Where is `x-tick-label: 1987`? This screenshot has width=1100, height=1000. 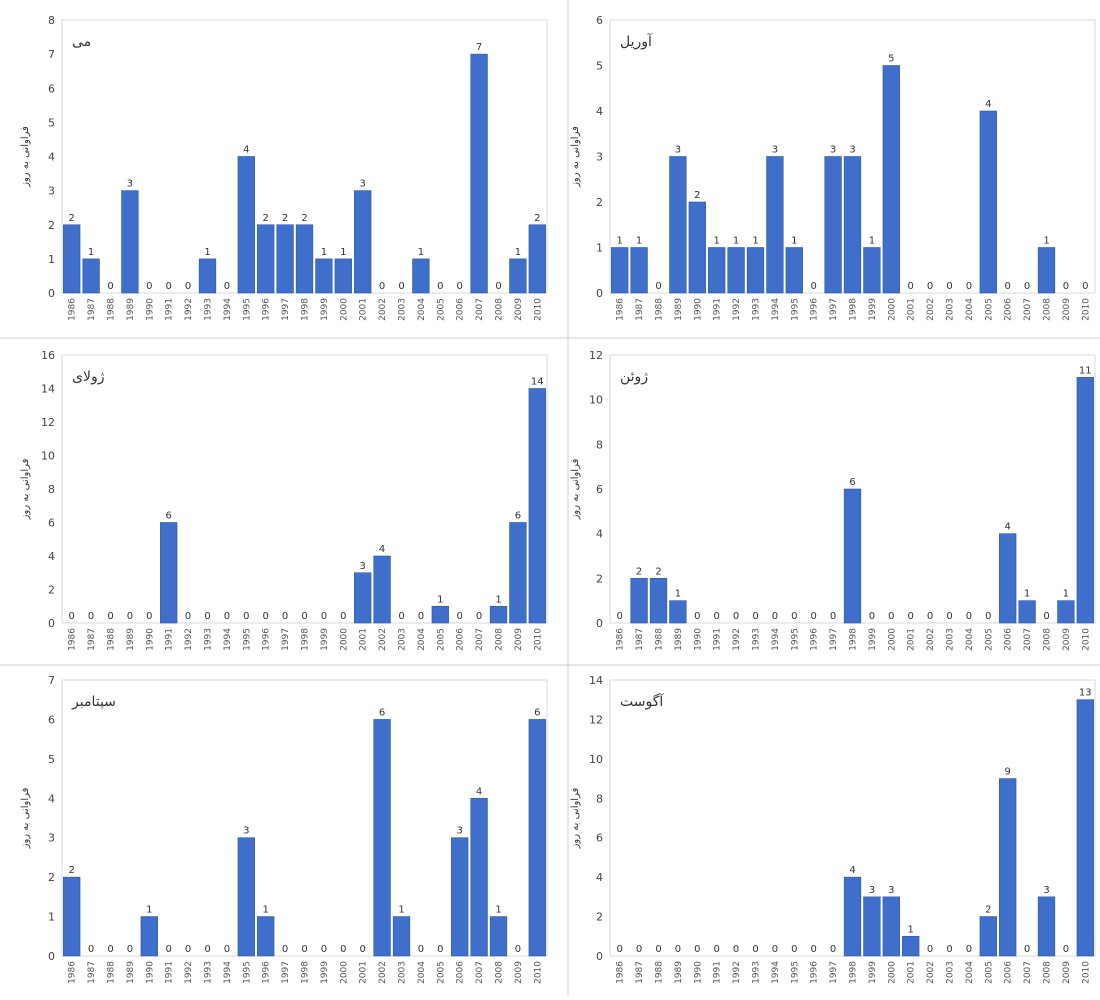
x-tick-label: 1987 is located at coordinates (640, 972).